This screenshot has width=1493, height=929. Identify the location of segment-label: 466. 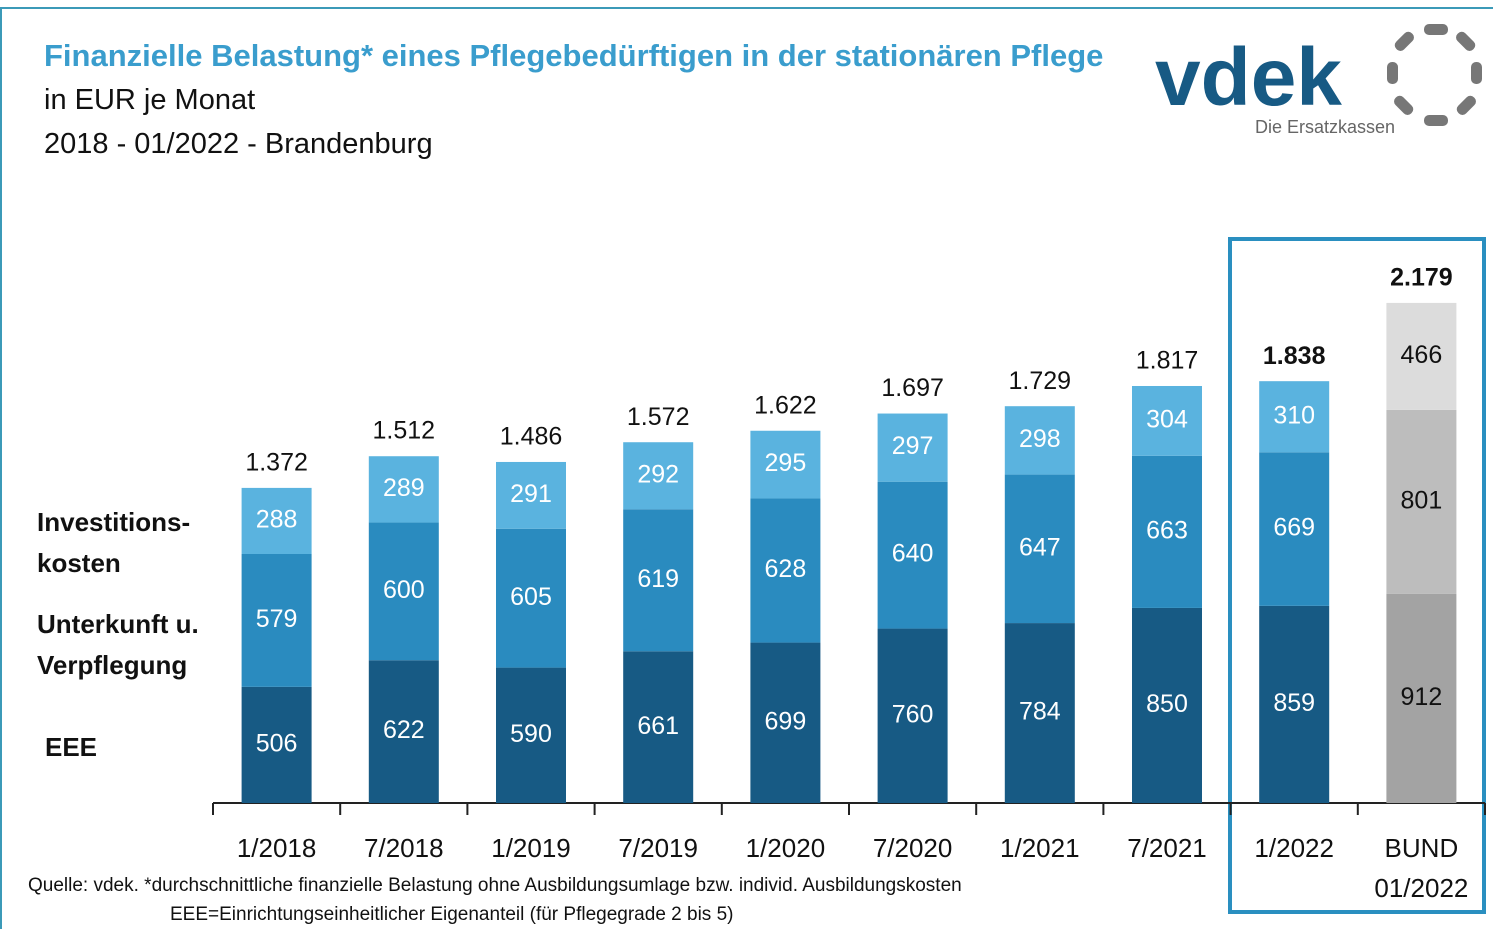
(1422, 355).